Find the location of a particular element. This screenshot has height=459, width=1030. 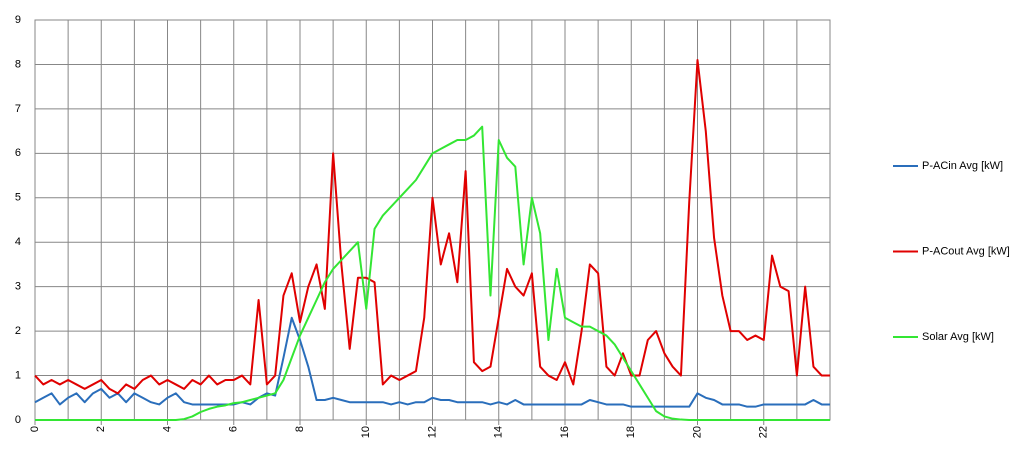

y-tick-label: 7 is located at coordinates (18, 109).